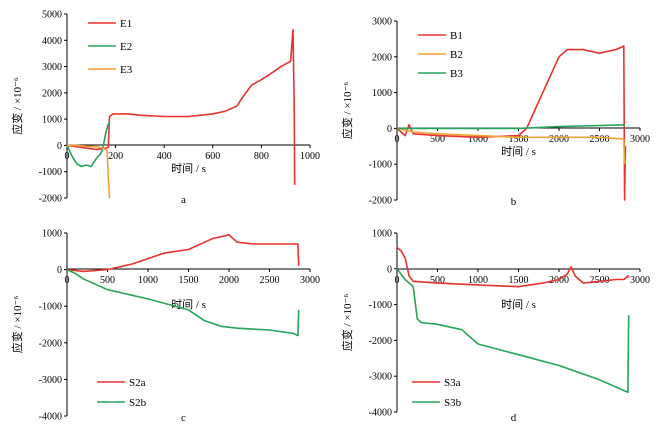 The height and width of the screenshot is (436, 656). Describe the element at coordinates (50, 417) in the screenshot. I see `chart-c-y-tick-label: -4000` at that location.